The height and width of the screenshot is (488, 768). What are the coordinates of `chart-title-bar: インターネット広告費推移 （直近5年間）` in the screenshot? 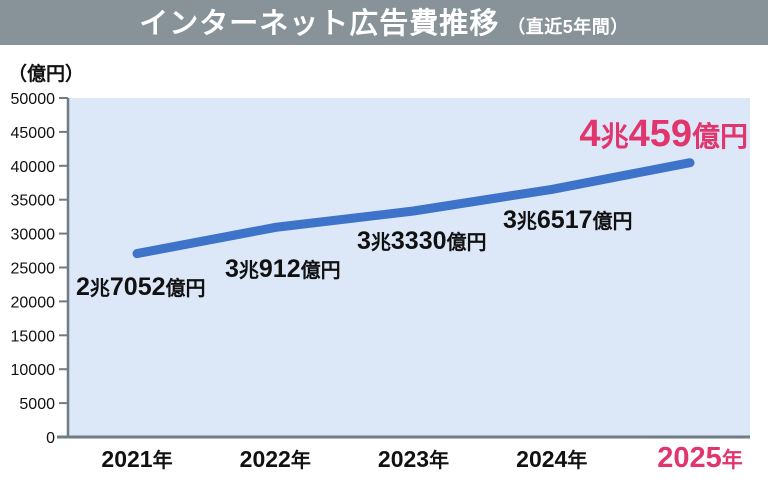 It's located at (384, 22).